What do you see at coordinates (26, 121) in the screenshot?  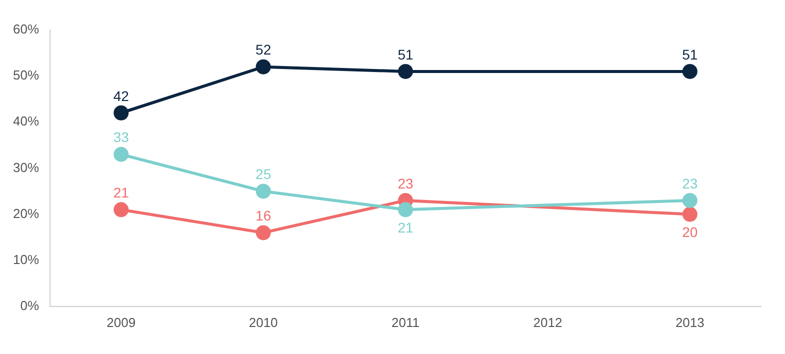 I see `y-tick-label: 40%` at bounding box center [26, 121].